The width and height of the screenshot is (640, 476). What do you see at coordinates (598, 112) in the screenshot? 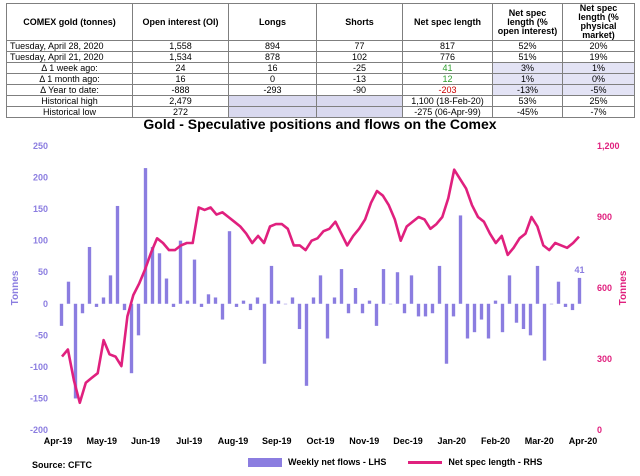
I see `cell-pct-phys: -7%` at bounding box center [598, 112].